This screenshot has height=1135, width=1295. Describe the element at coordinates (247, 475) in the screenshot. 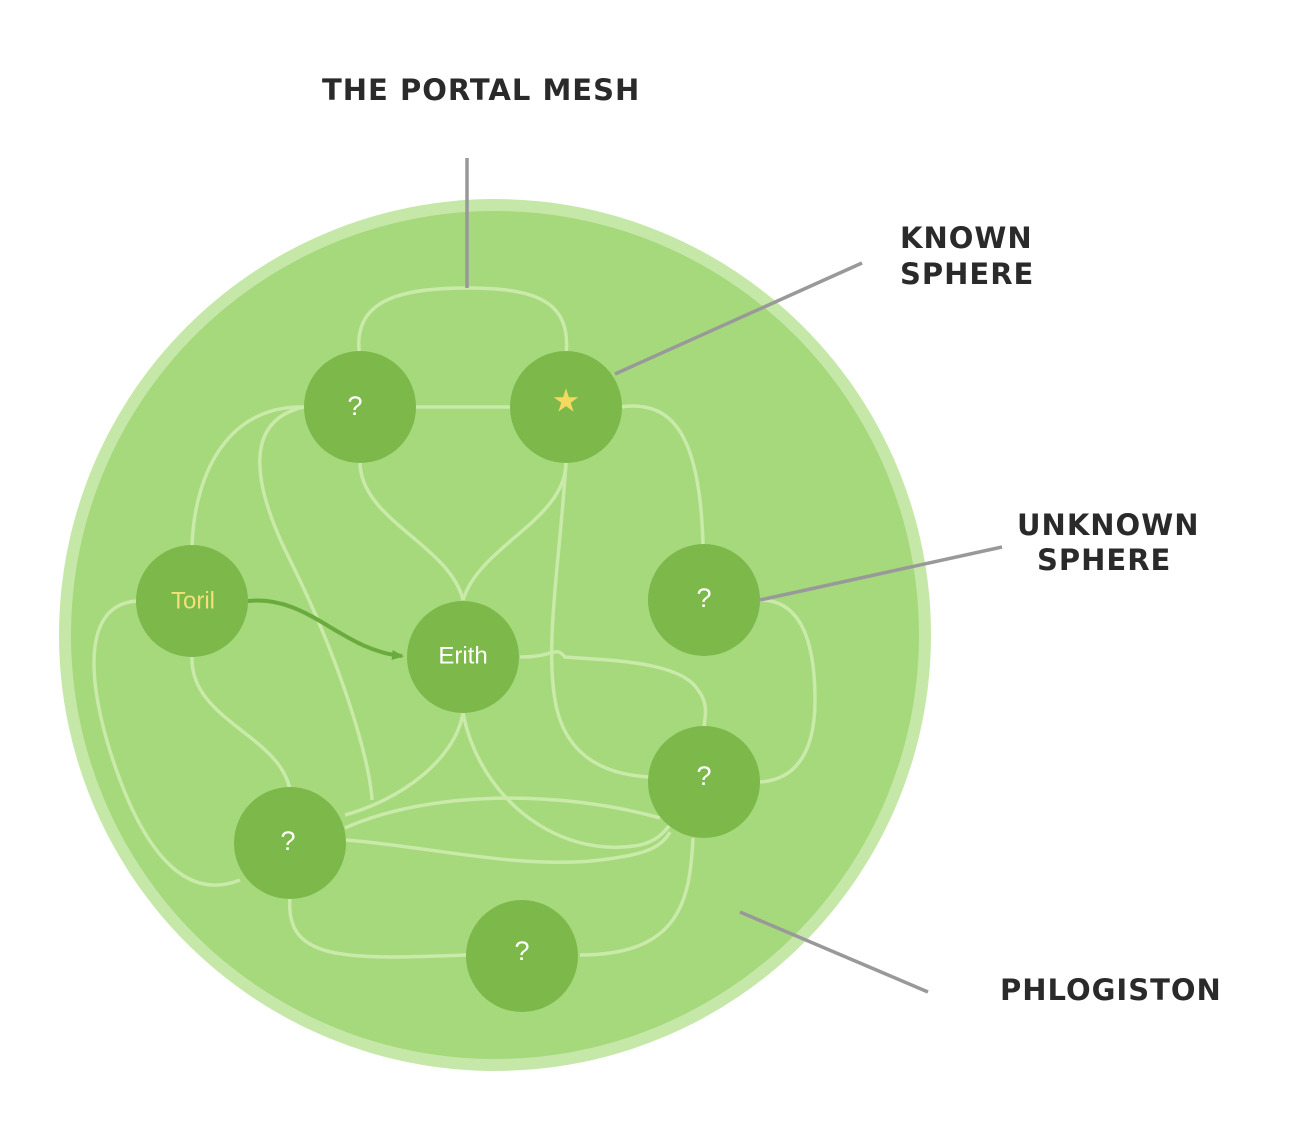

I see `mesh-q1-toril` at that location.